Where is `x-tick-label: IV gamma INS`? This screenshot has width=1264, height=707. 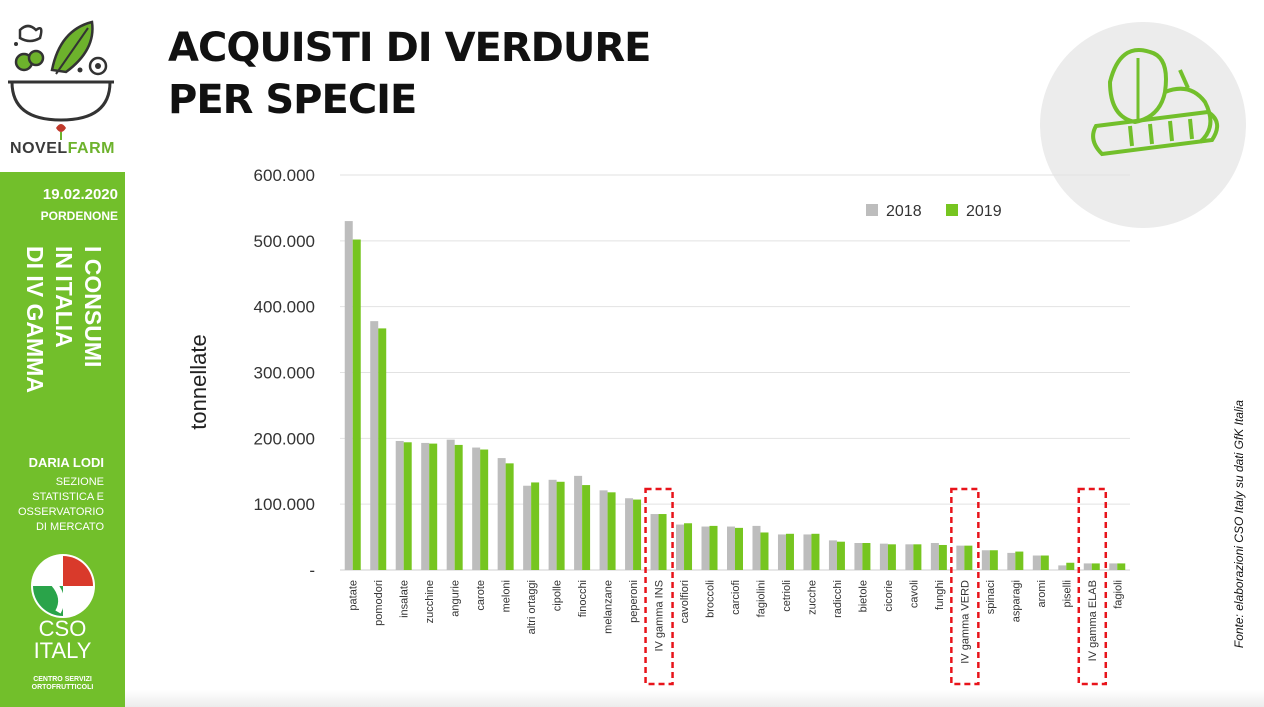
x-tick-label: IV gamma INS is located at coordinates (660, 616).